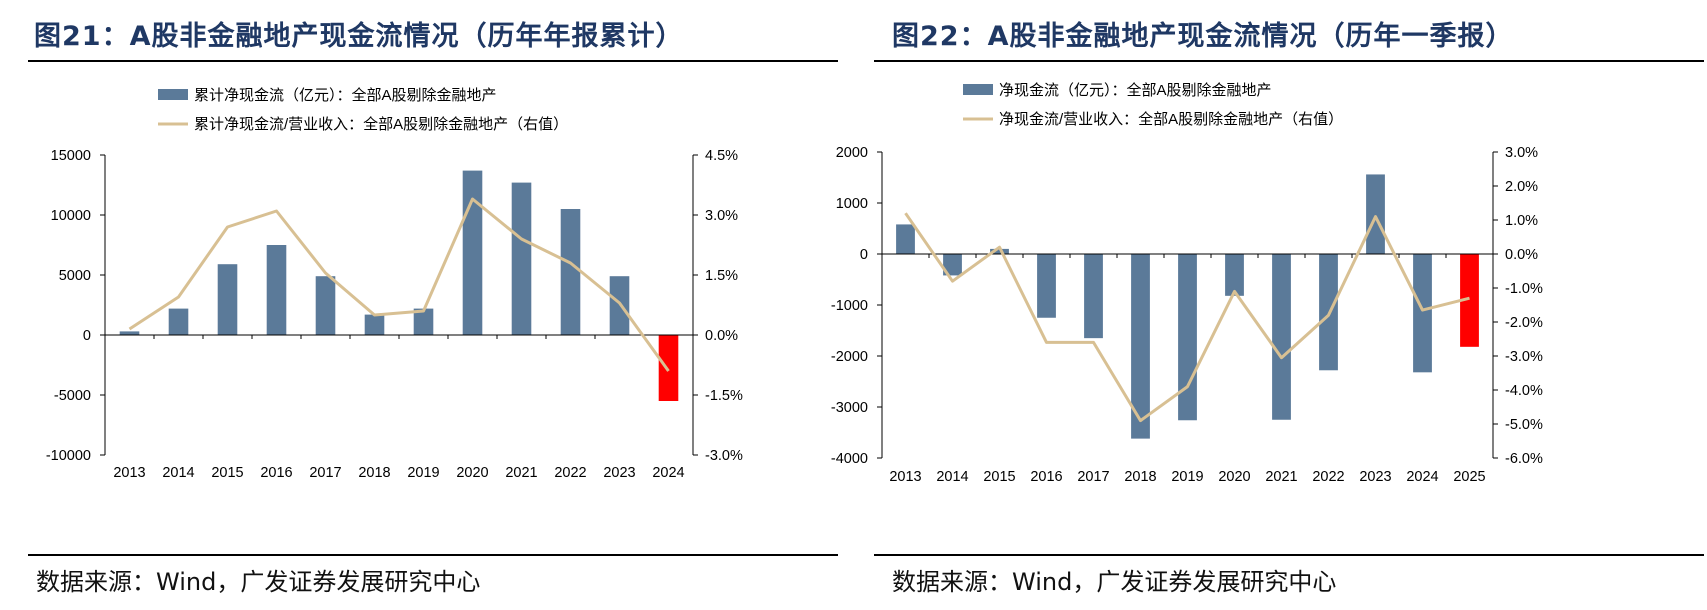 The width and height of the screenshot is (1707, 610). I want to click on right-tick-label: 1.0%, so click(1521, 221).